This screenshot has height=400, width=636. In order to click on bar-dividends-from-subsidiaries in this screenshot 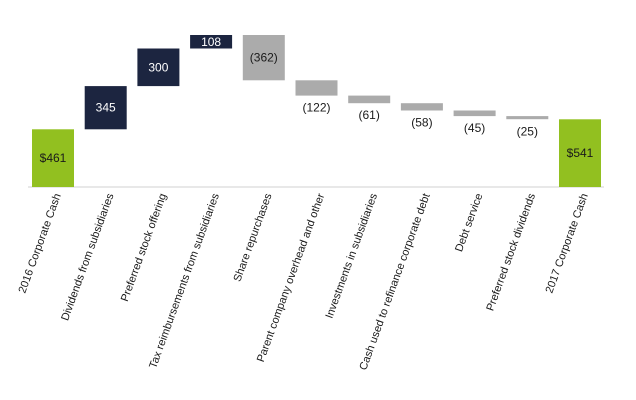, I will do `click(105, 108)`.